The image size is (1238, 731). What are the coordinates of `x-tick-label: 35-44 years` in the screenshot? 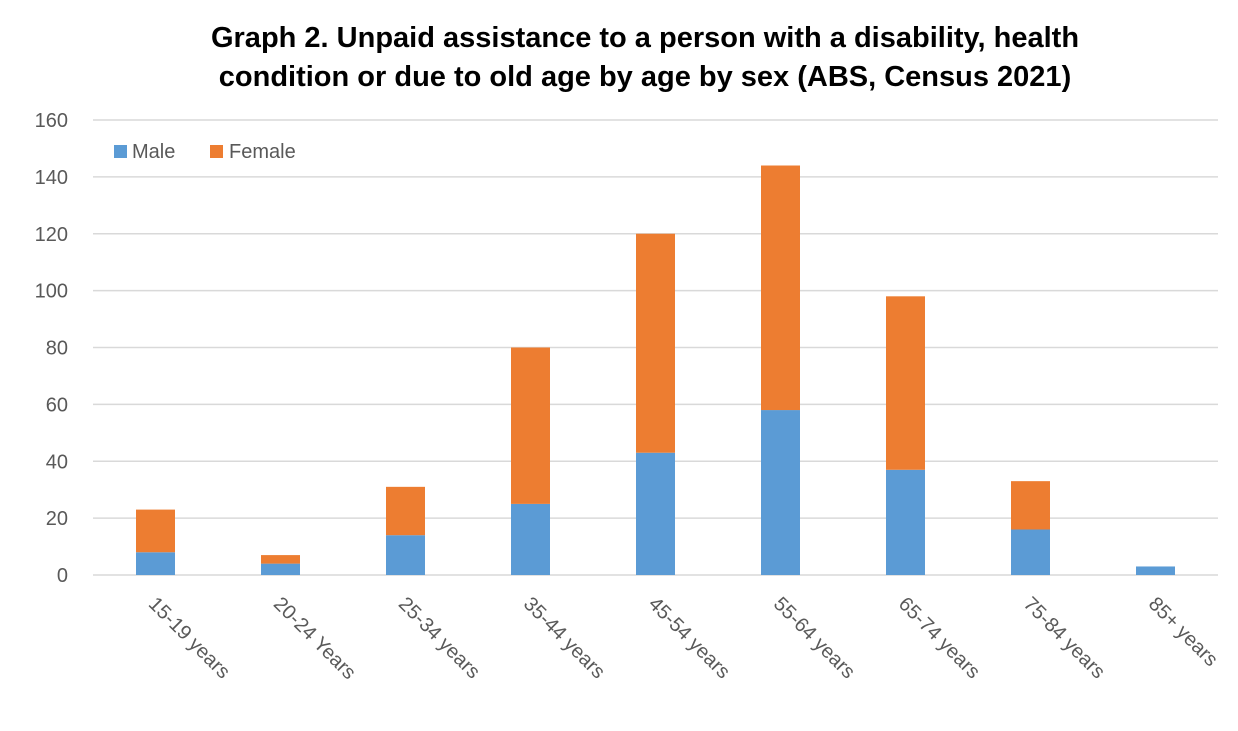 It's located at (564, 638).